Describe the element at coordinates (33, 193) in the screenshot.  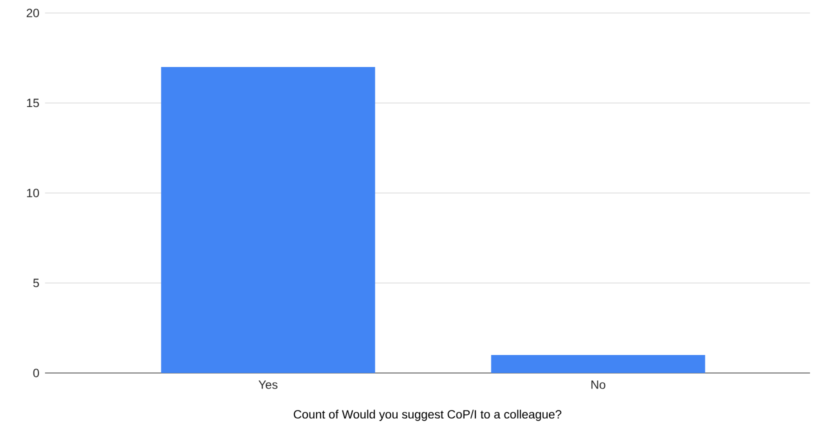
I see `y-tick-label: 10` at that location.